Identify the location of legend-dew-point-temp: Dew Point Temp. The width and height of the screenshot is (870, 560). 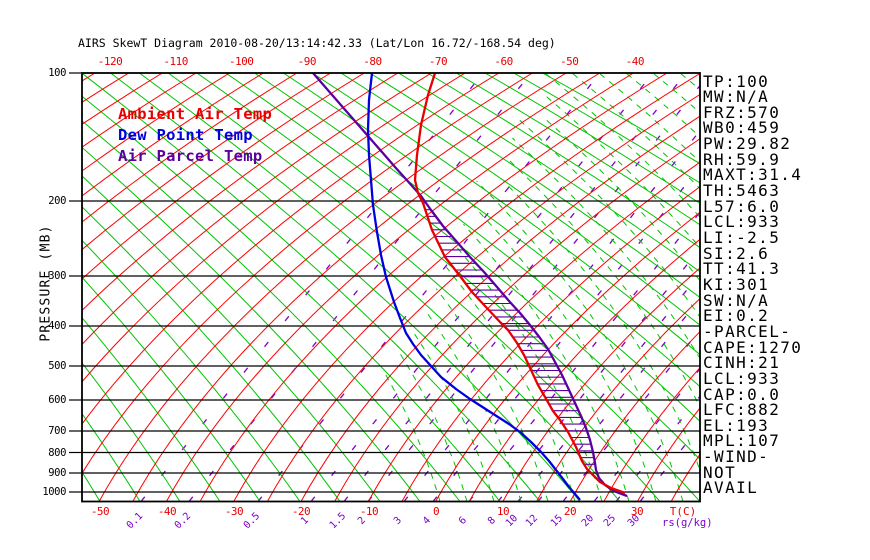
(185, 135).